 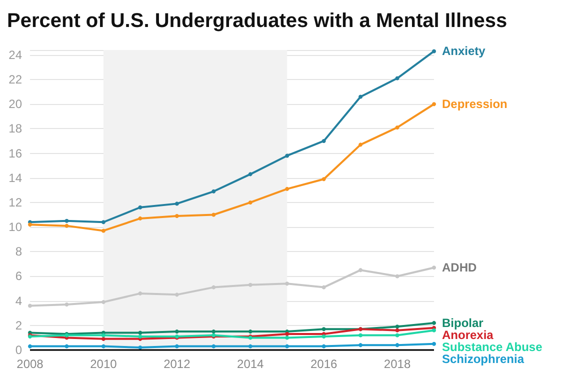 What do you see at coordinates (459, 267) in the screenshot?
I see `series-label: ADHD` at bounding box center [459, 267].